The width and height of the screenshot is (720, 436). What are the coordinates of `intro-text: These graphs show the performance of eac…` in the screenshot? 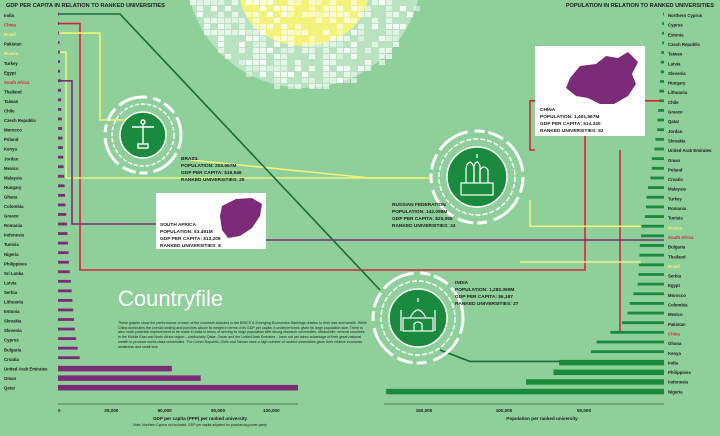 It's located at (242, 335).